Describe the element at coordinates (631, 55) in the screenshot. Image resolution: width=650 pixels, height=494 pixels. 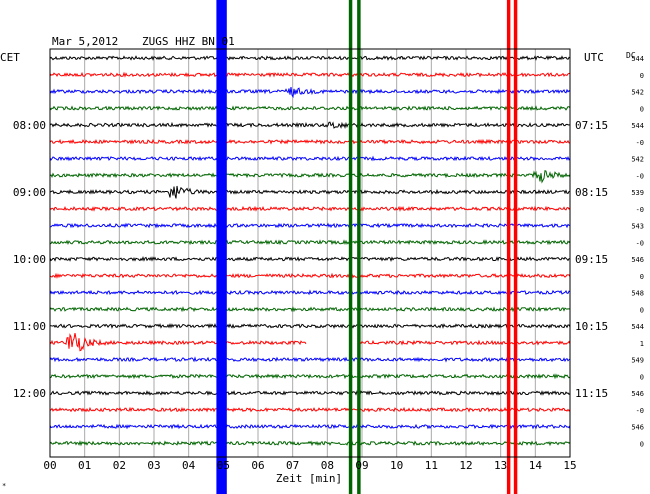
I see `dc-header-label: DC` at that location.